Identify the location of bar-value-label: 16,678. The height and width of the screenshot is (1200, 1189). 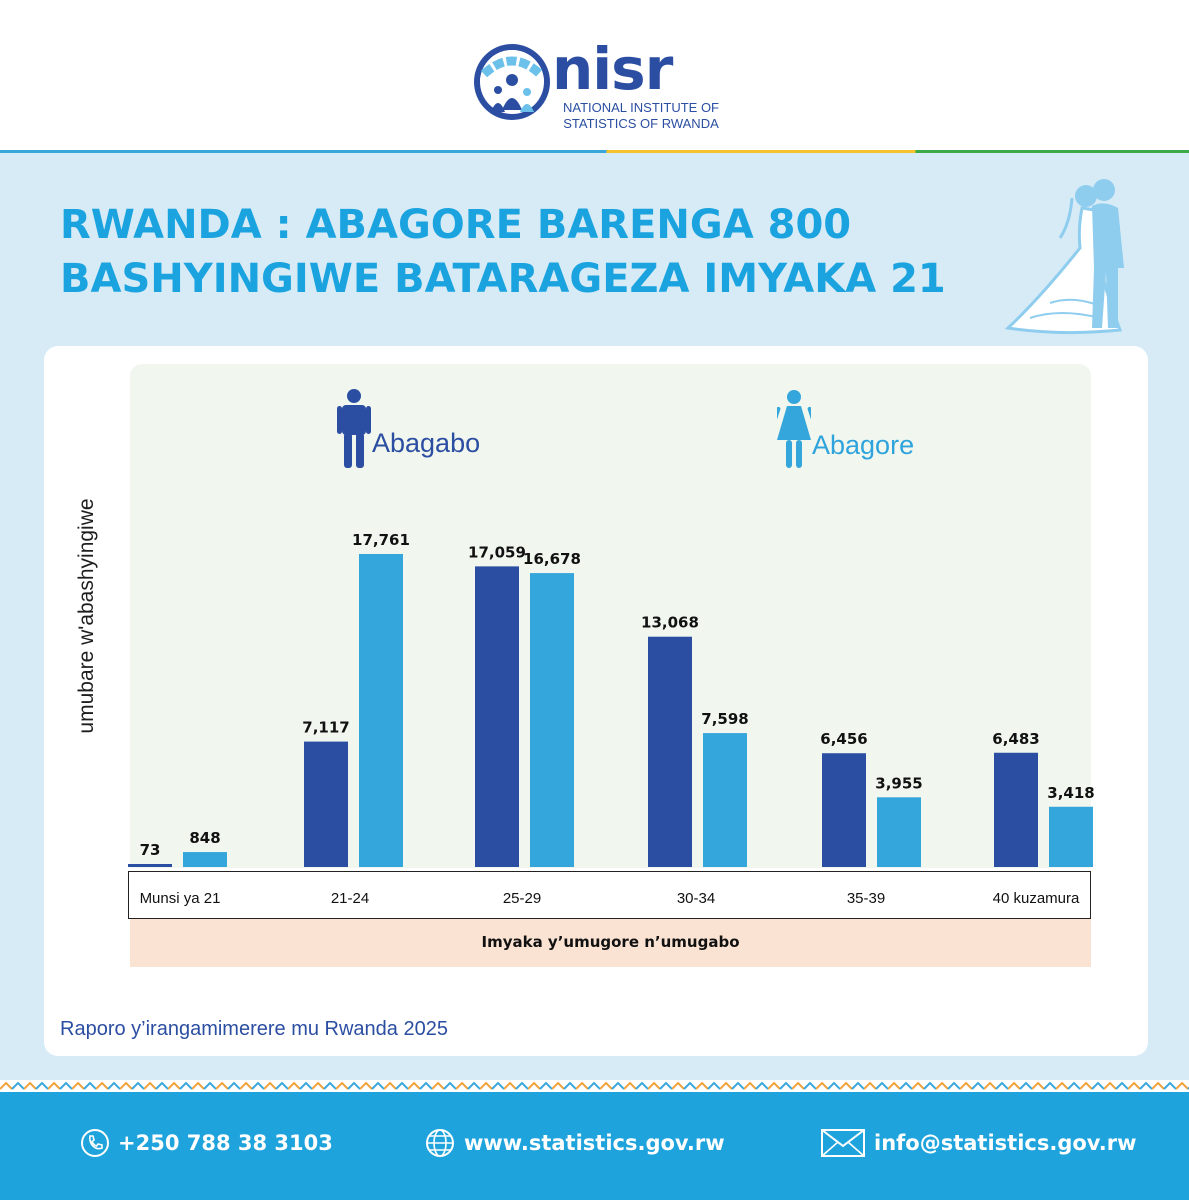
(552, 559).